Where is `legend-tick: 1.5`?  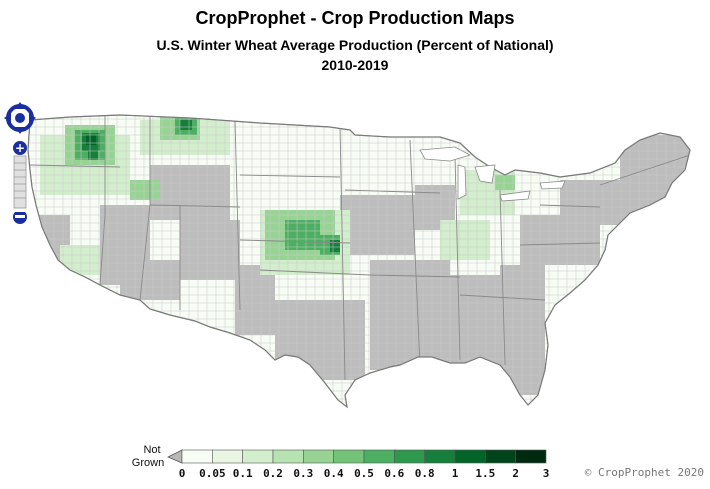
legend-tick: 1.5 is located at coordinates (485, 473).